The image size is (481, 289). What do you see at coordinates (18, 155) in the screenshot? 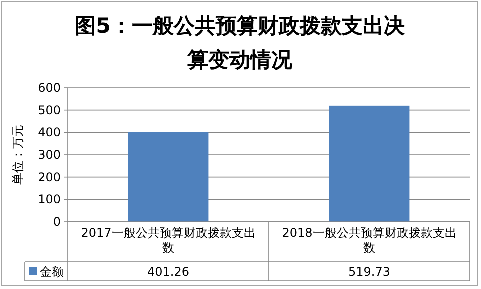
I see `y-axis-title: 单位：万元` at bounding box center [18, 155].